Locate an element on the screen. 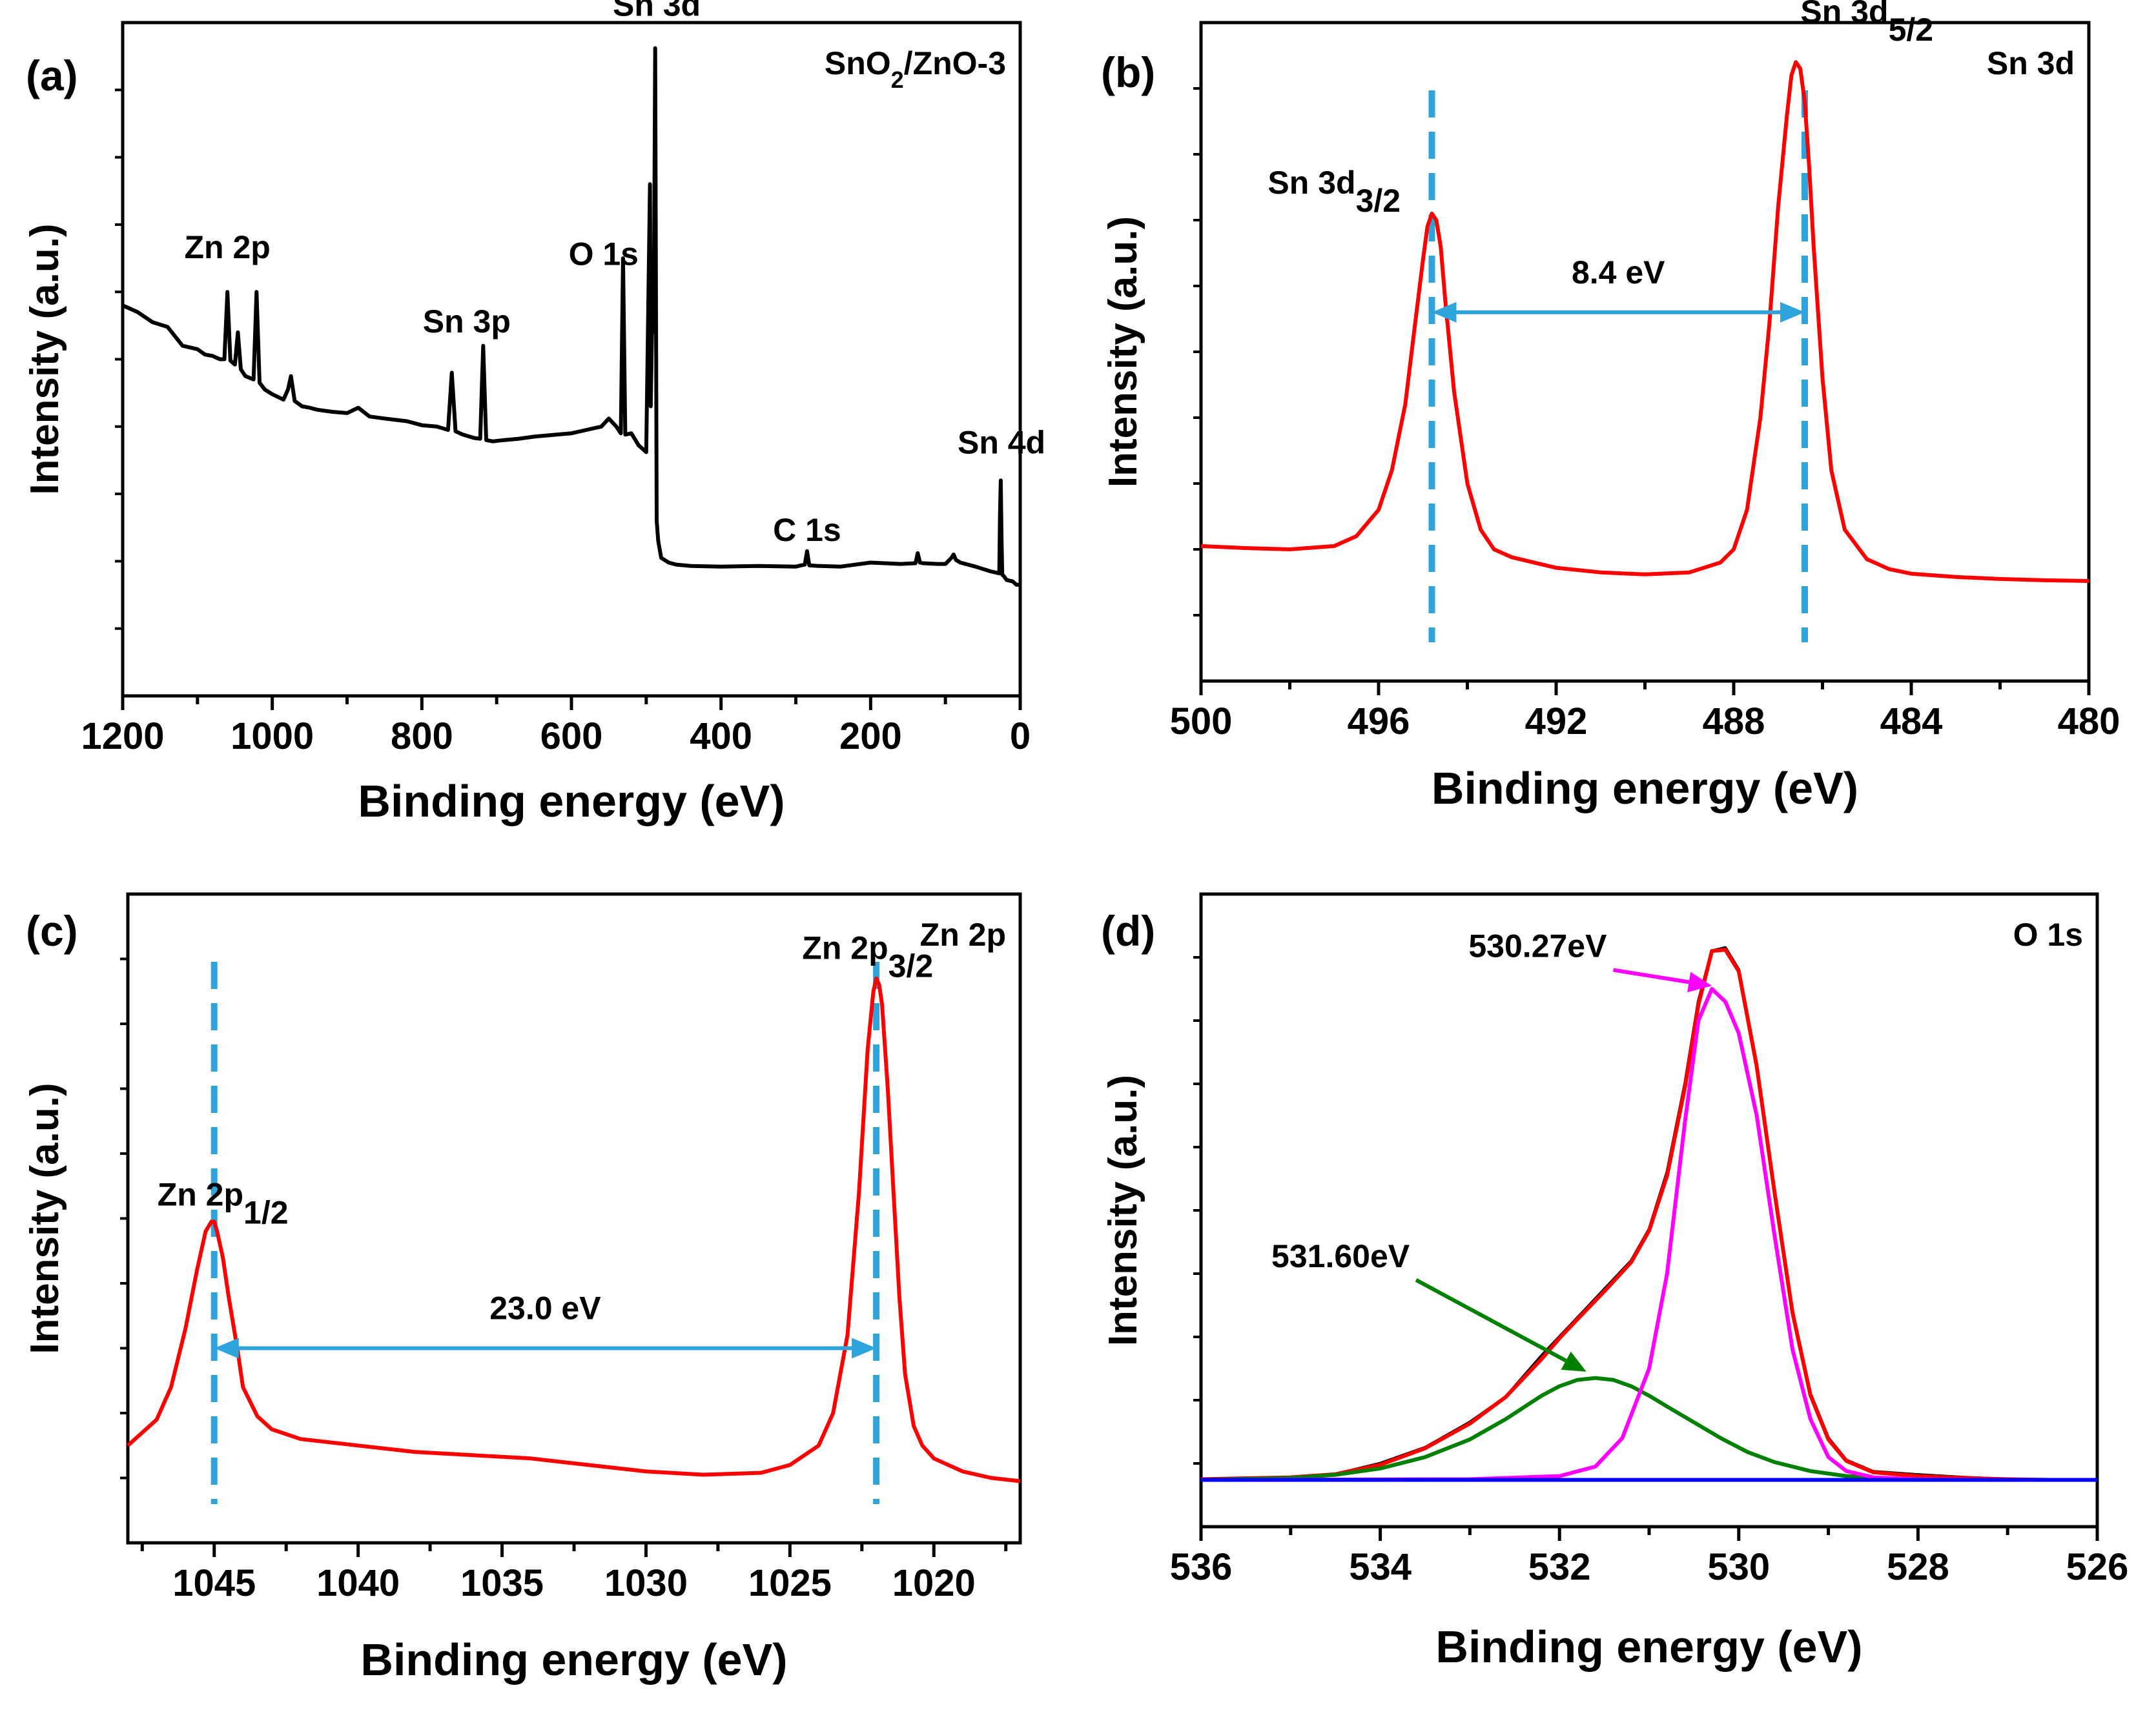 This screenshot has width=2156, height=1721. x-tick-label: 1035 is located at coordinates (502, 1583).